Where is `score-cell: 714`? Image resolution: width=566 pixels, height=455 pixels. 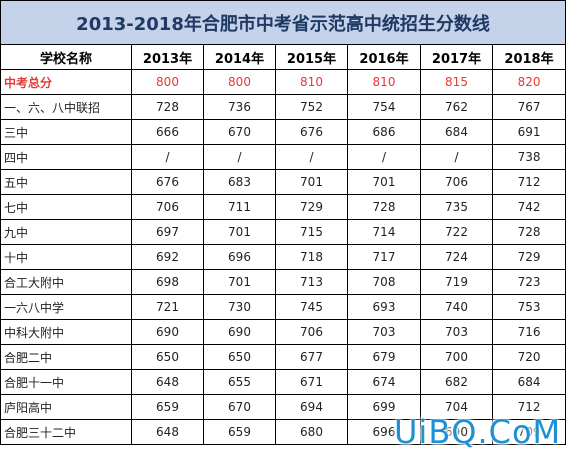
score-cell: 714 is located at coordinates (384, 232).